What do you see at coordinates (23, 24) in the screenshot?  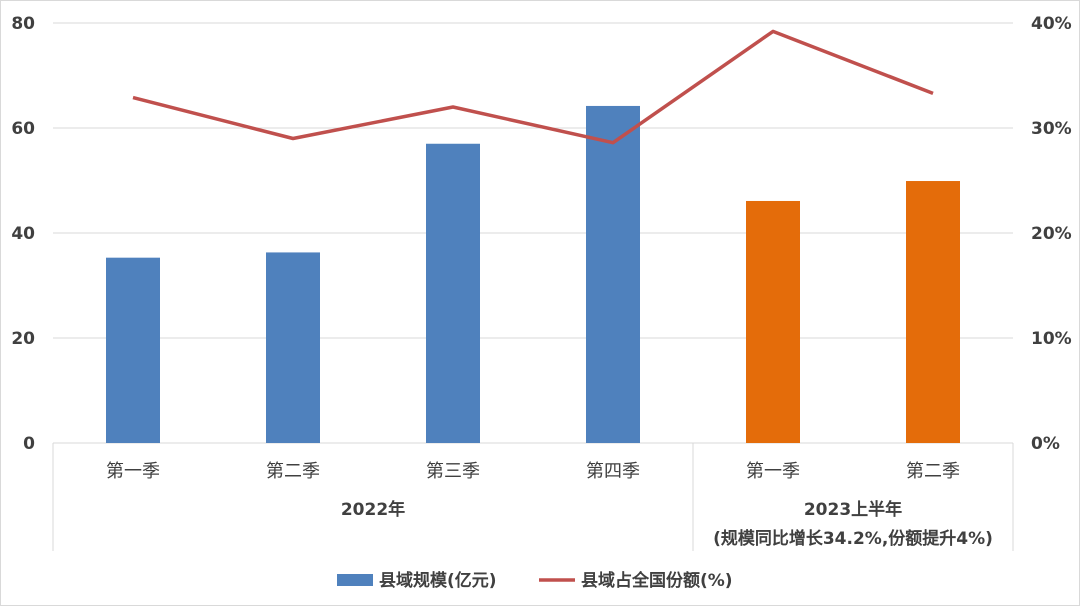 I see `y-left-tick-label: 80` at bounding box center [23, 24].